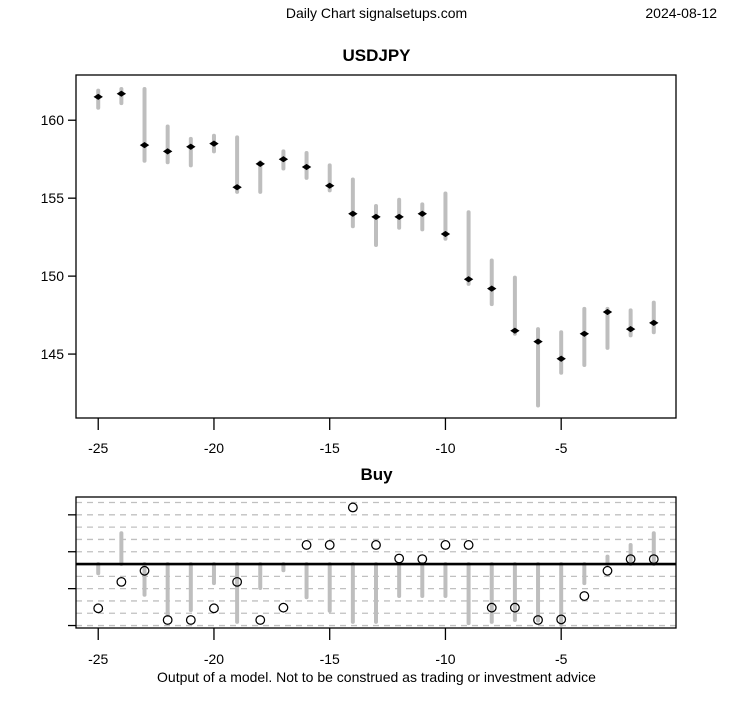 Image resolution: width=753 pixels, height=708 pixels. I want to click on price-y-axis-tick-label: 155, so click(53, 198).